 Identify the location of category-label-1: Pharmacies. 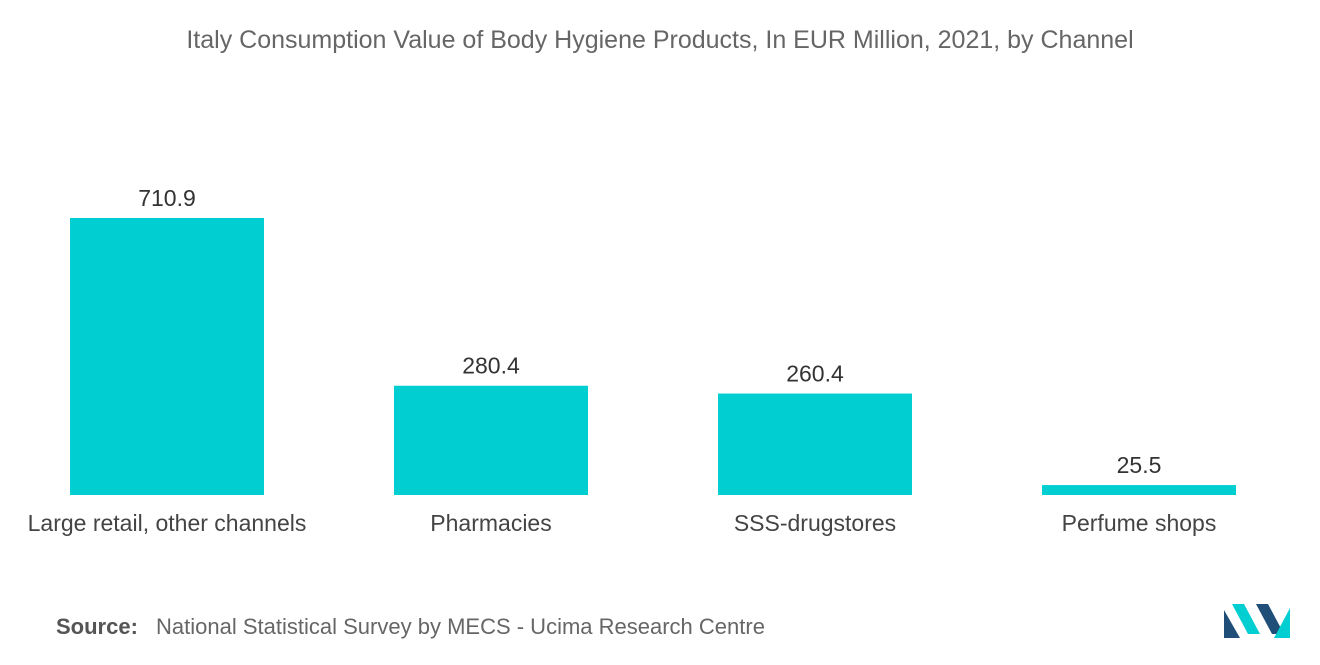
(490, 523).